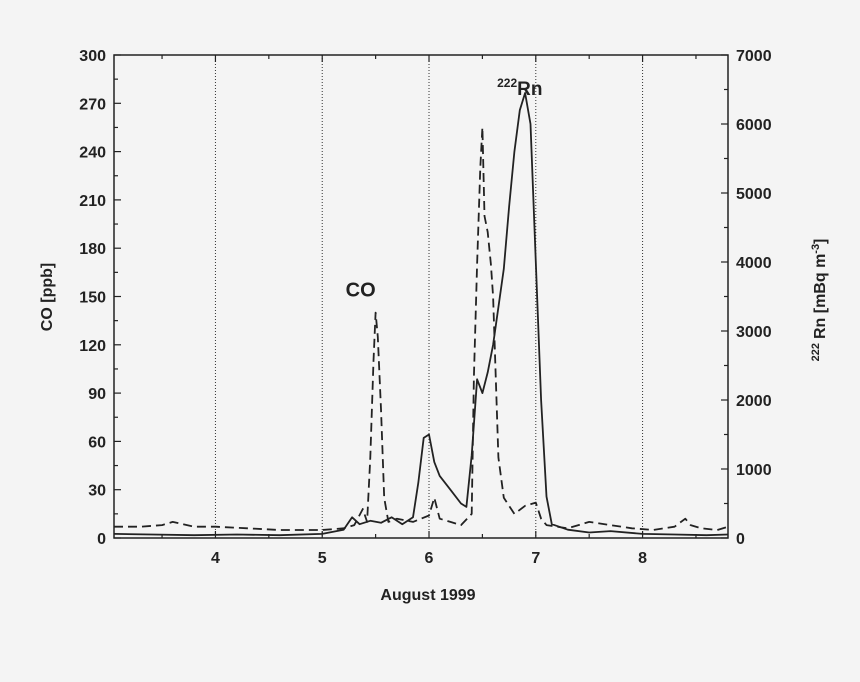  Describe the element at coordinates (740, 539) in the screenshot. I see `y-right-tick-label: 0` at that location.